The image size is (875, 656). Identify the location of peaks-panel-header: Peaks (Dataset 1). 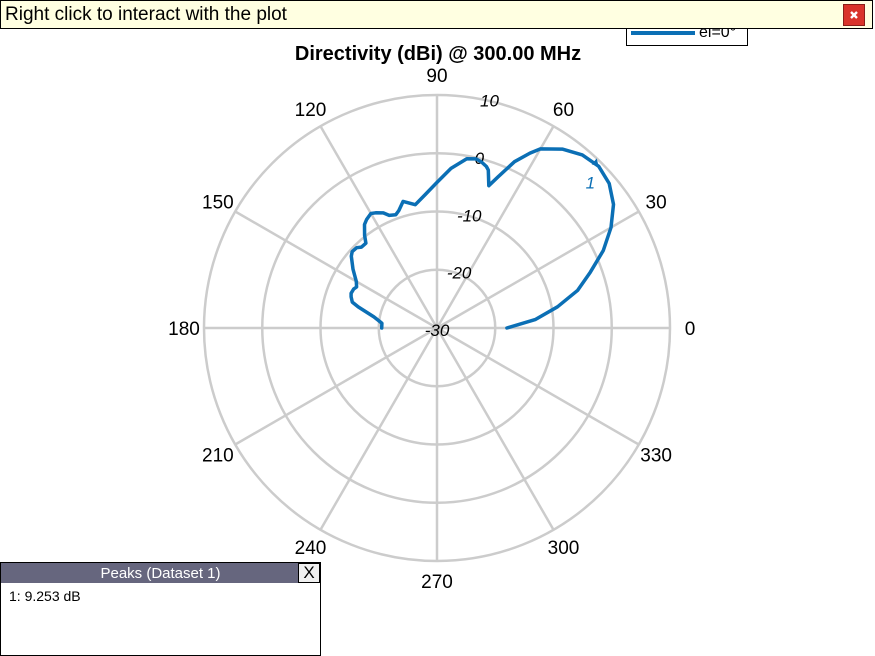
(160, 573).